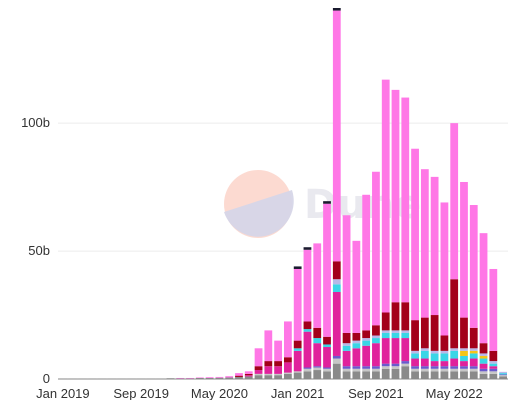 The width and height of the screenshot is (520, 400). What do you see at coordinates (298, 393) in the screenshot?
I see `x-tick-label: Jan 2021` at bounding box center [298, 393].